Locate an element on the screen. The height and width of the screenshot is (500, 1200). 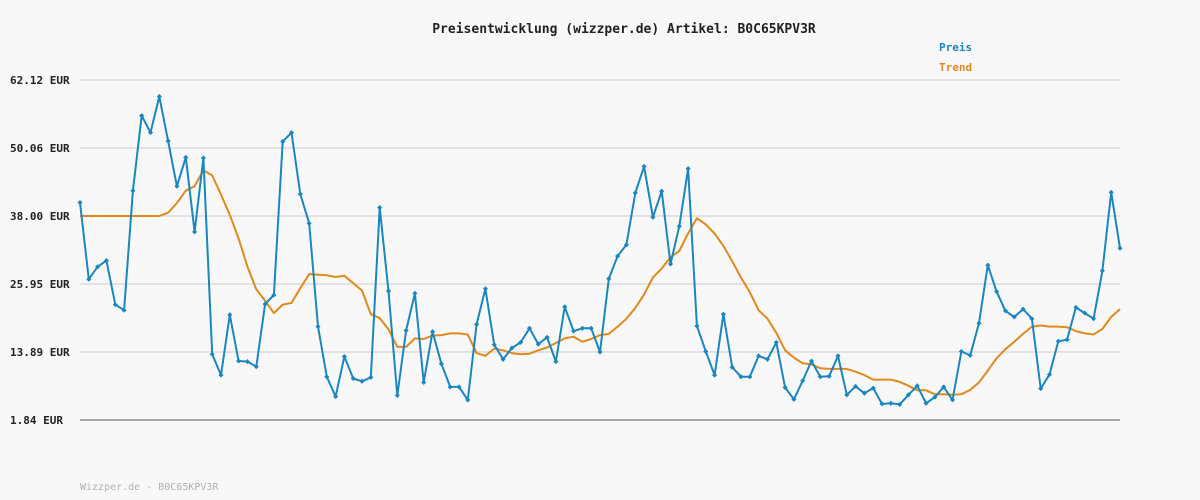
legend: Preis Trend is located at coordinates (955, 57).